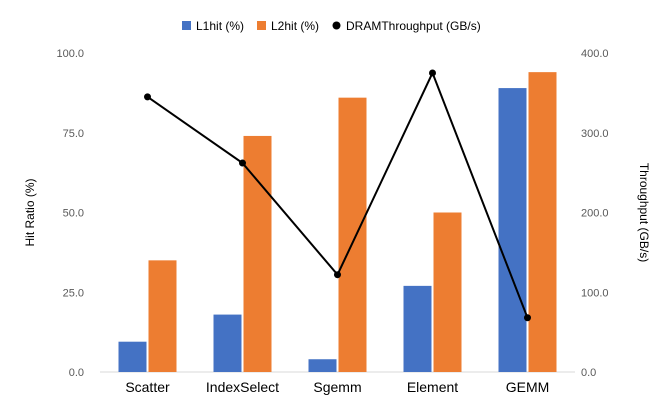 The width and height of the screenshot is (664, 417). I want to click on x-tick-label: GEMM, so click(528, 387).